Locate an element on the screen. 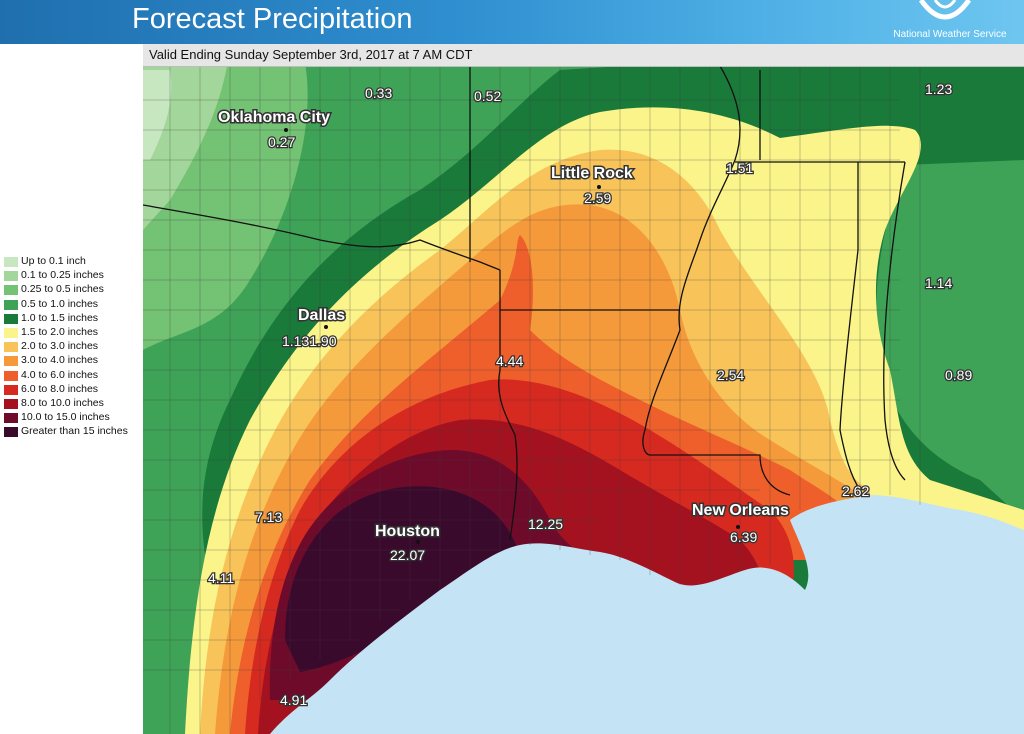 Image resolution: width=1024 pixels, height=734 pixels. value-label: 4.44 is located at coordinates (509, 361).